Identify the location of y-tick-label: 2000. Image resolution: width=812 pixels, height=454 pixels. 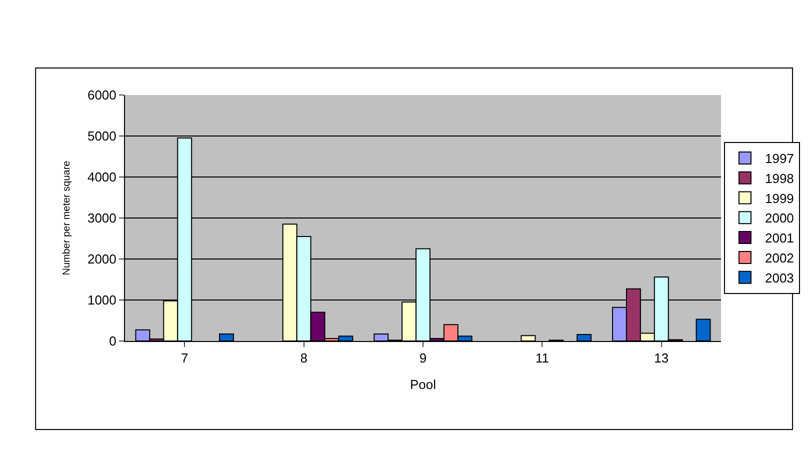
(101, 259).